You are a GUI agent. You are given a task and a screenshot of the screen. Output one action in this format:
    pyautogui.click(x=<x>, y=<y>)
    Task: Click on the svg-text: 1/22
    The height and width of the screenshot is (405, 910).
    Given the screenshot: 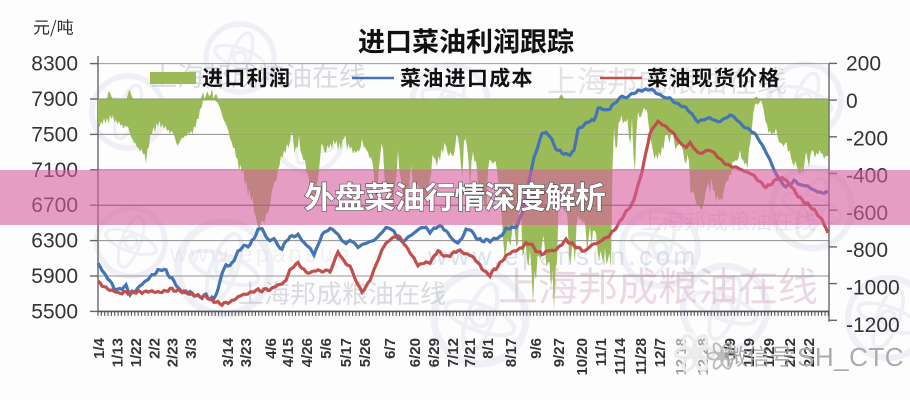 What is the action you would take?
    pyautogui.click(x=136, y=352)
    